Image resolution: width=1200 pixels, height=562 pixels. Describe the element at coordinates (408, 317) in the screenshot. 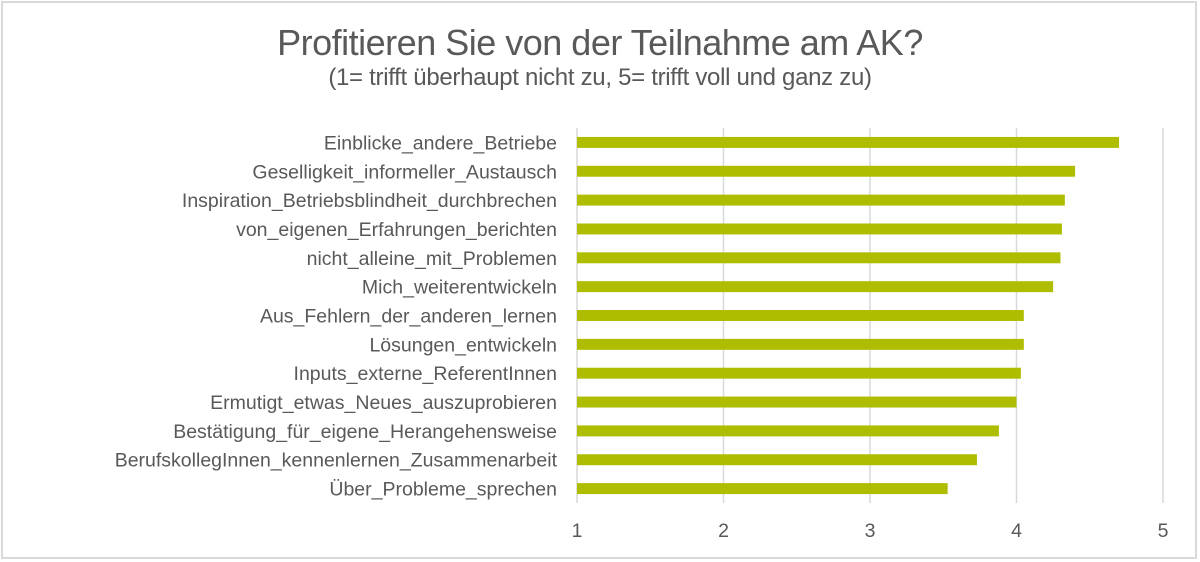

I see `category-label: Aus_Fehlern_der_anderen_lernen` at that location.